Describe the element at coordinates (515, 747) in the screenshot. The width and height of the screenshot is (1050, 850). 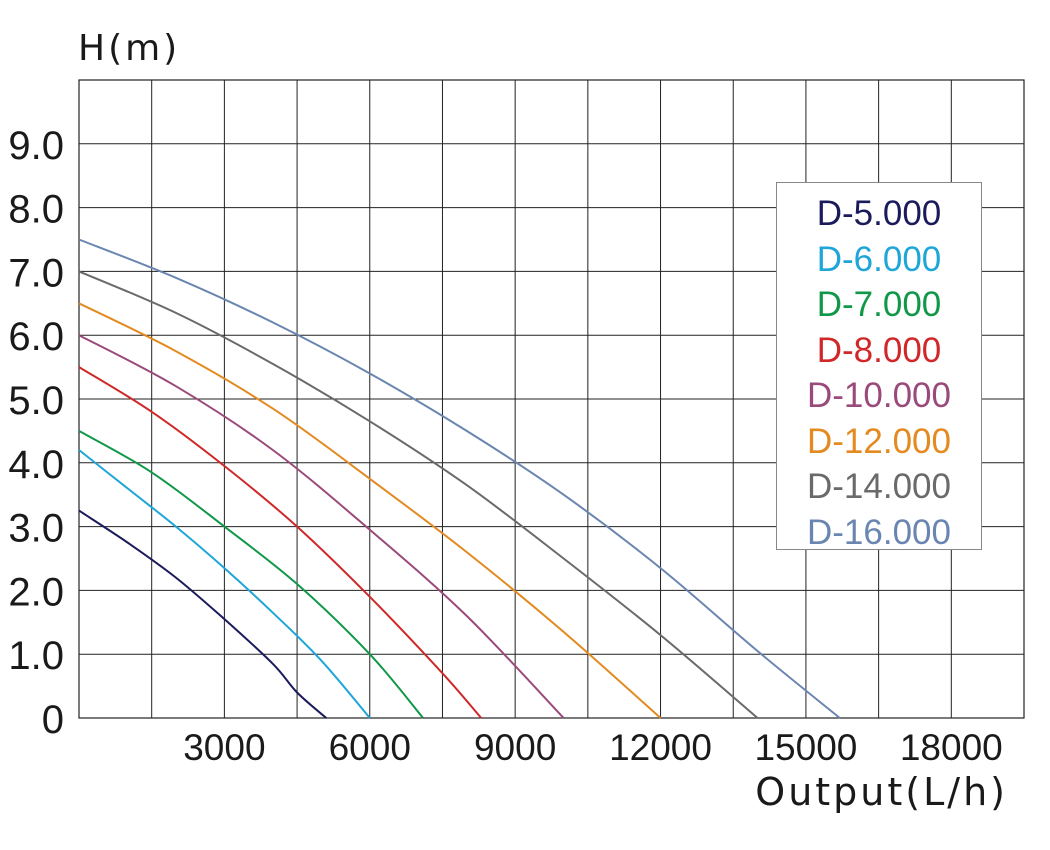
I see `x-tick-label: 9000` at that location.